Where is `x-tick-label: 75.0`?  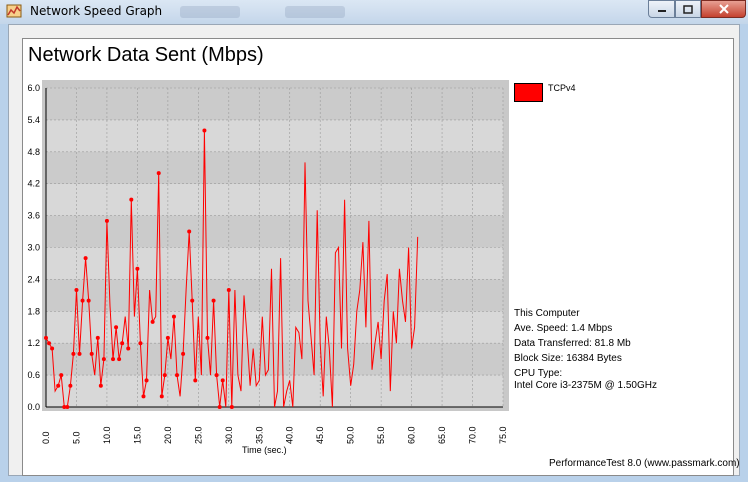
x-tick-label: 75.0 is located at coordinates (503, 435).